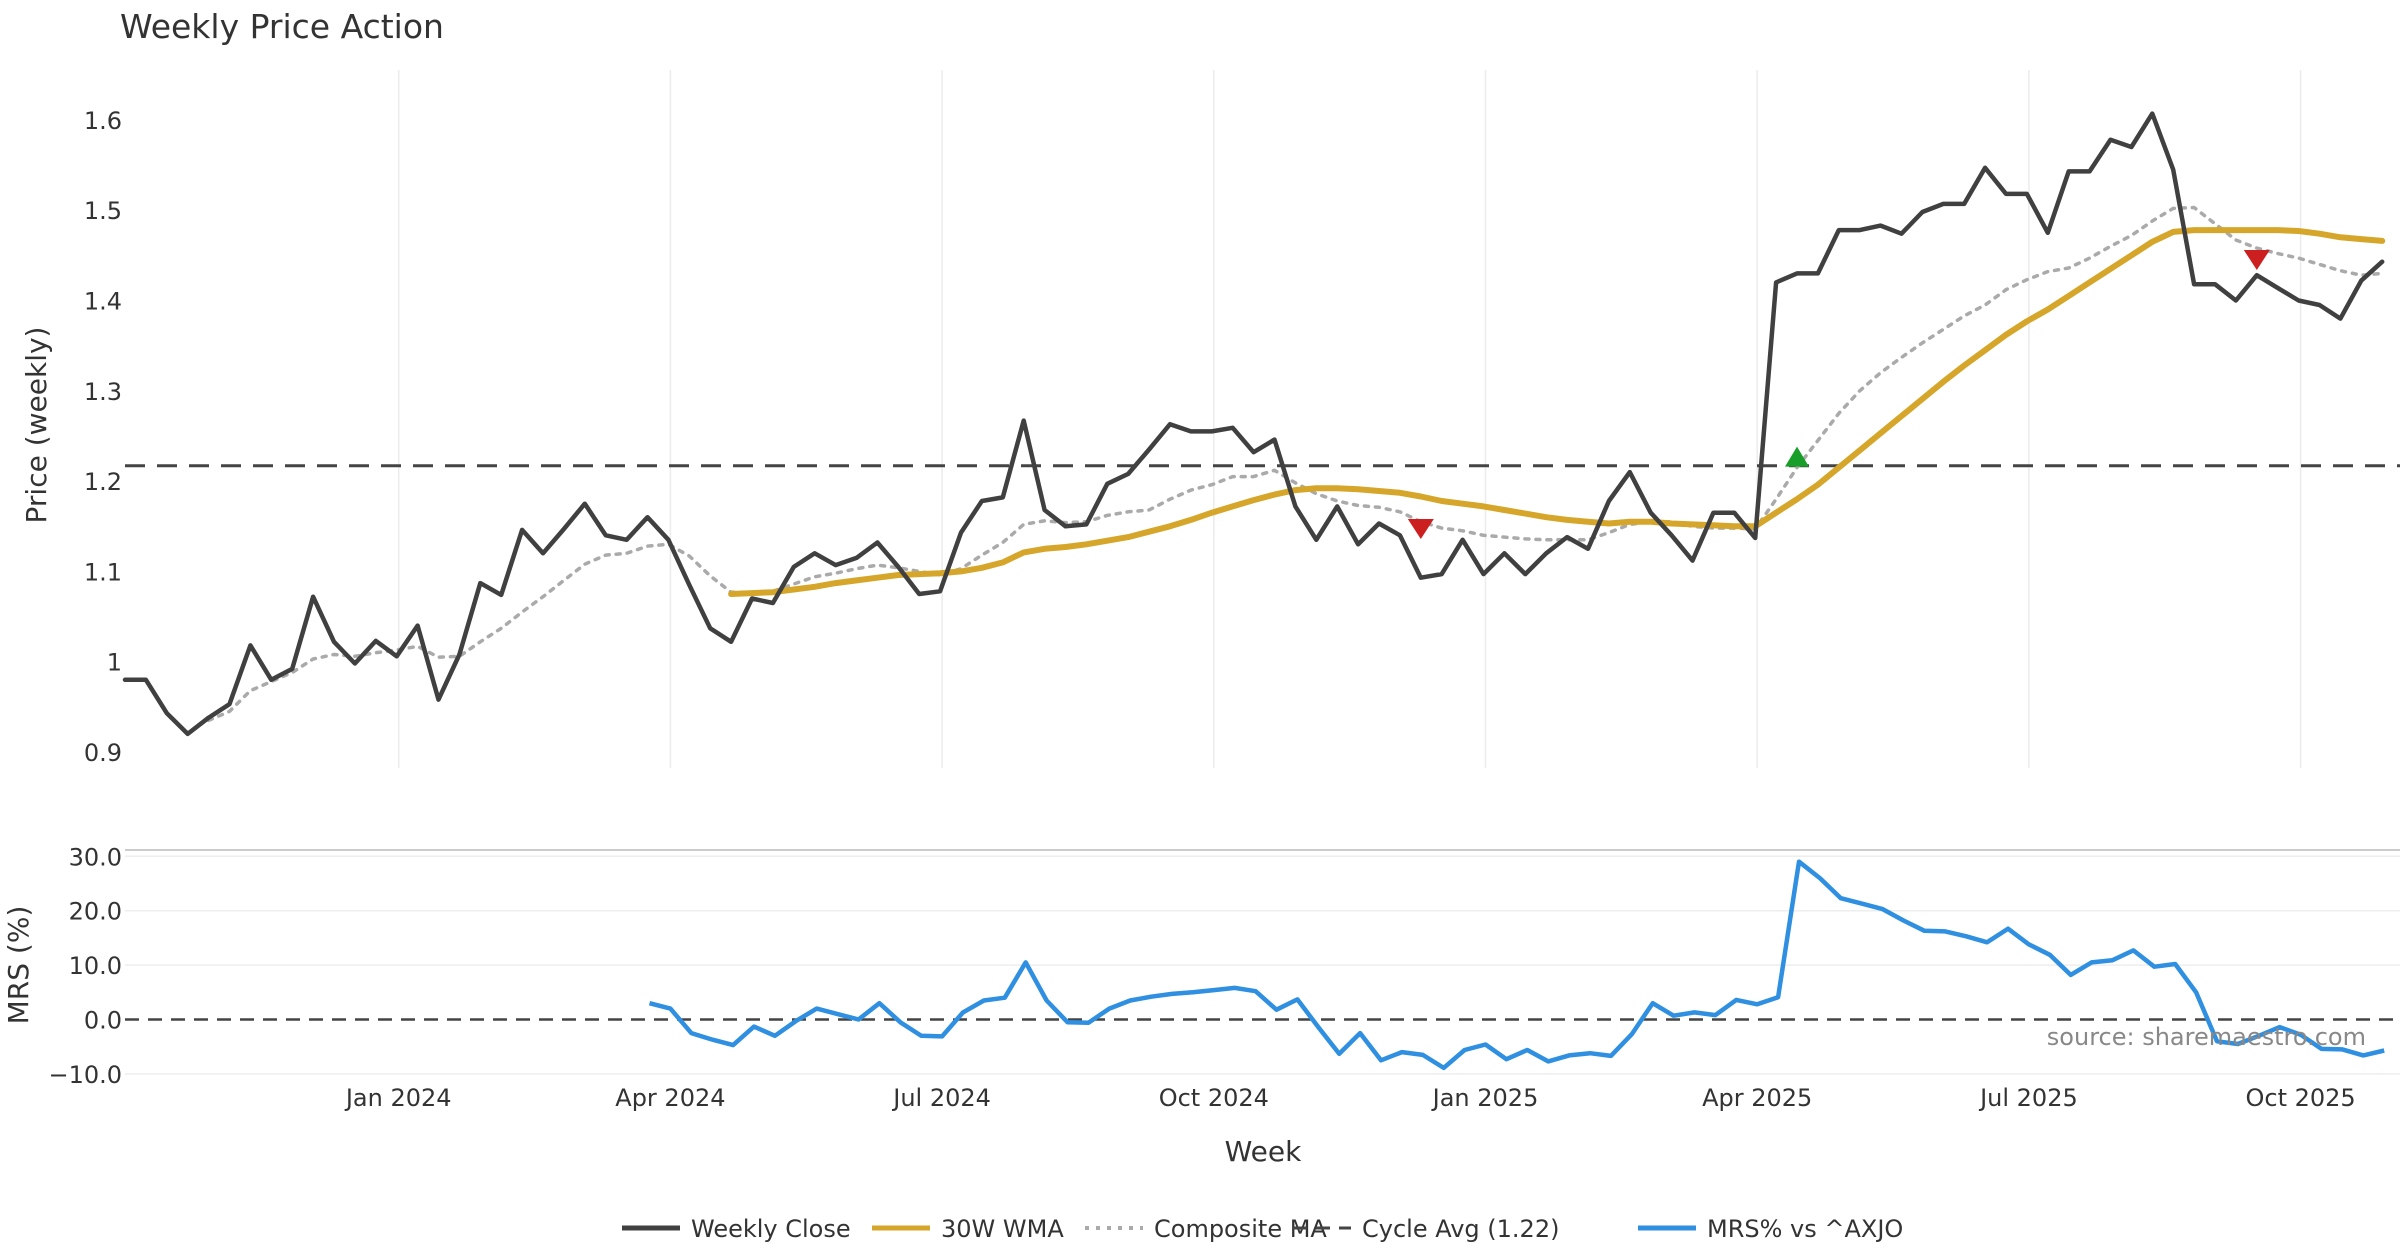 The image size is (2400, 1260). I want to click on series-mrs-vs-axjo, so click(1516, 965).